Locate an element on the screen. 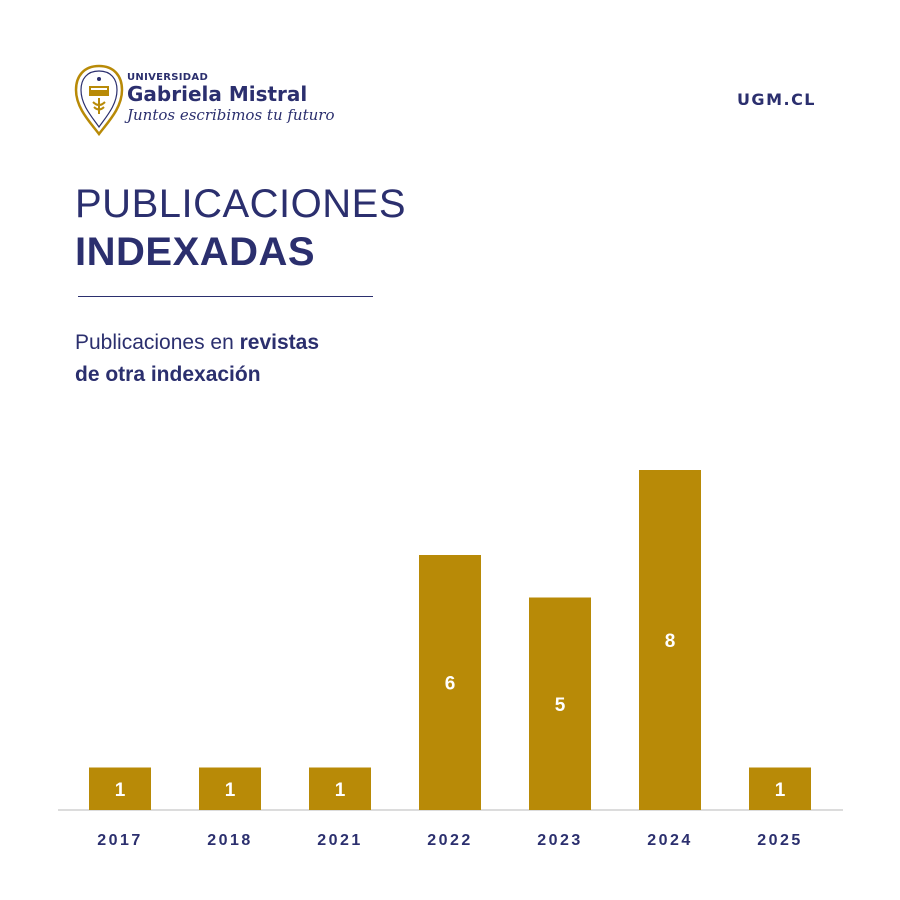 This screenshot has width=900, height=900. x-tick-label-2024: 2024 is located at coordinates (670, 840).